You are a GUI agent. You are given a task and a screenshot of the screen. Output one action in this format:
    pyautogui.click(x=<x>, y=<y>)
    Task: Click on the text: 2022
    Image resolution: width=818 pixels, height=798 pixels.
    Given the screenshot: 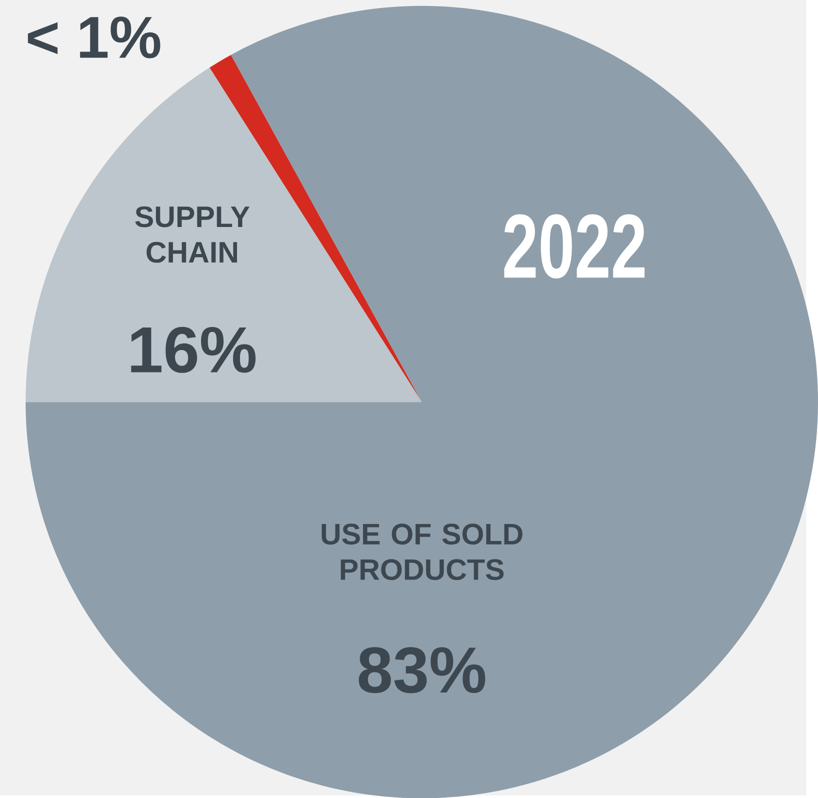 What is the action you would take?
    pyautogui.click(x=574, y=246)
    